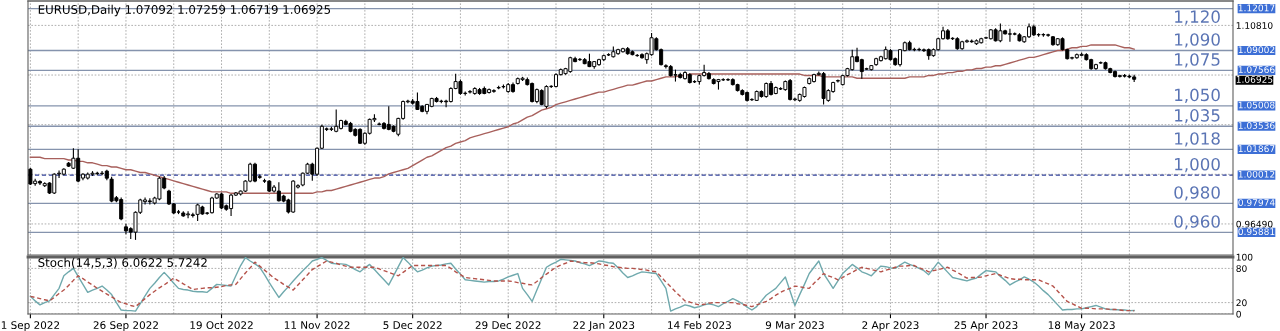 The width and height of the screenshot is (1280, 331). I want to click on x-tick-label: 2 Apr 2023, so click(890, 326).